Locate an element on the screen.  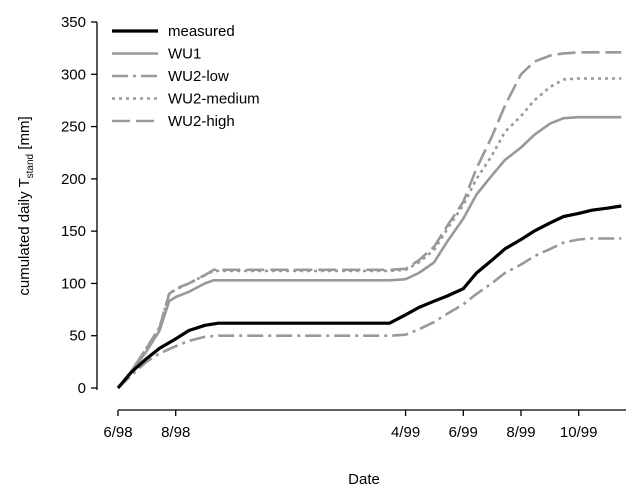
legend-label: WU1 is located at coordinates (184, 54).